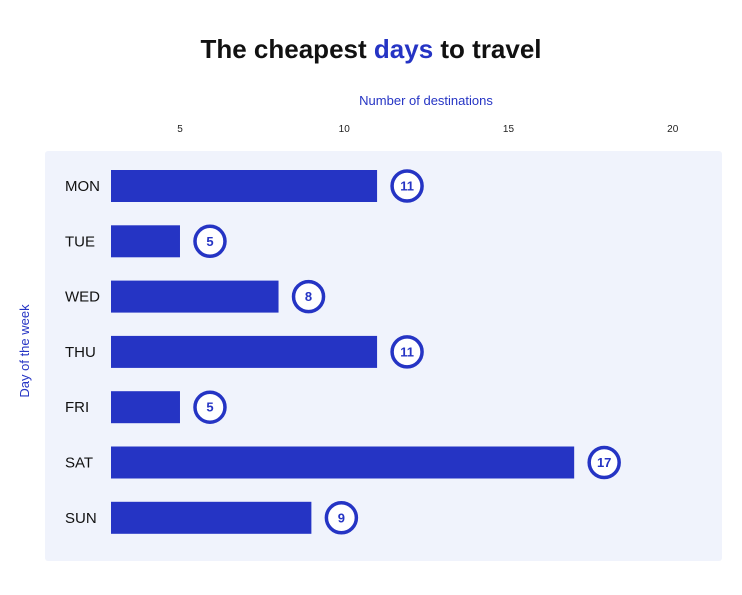  What do you see at coordinates (24, 351) in the screenshot?
I see `y-axis-label: Day of the week` at bounding box center [24, 351].